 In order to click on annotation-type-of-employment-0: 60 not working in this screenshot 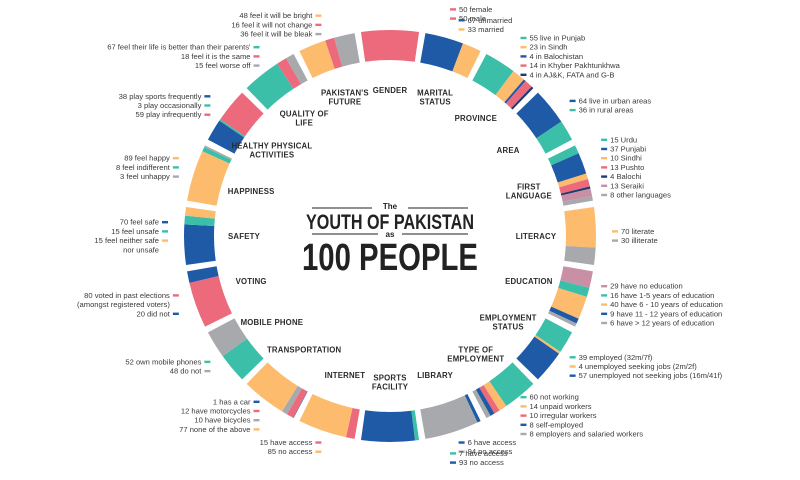, I will do `click(553, 397)`.